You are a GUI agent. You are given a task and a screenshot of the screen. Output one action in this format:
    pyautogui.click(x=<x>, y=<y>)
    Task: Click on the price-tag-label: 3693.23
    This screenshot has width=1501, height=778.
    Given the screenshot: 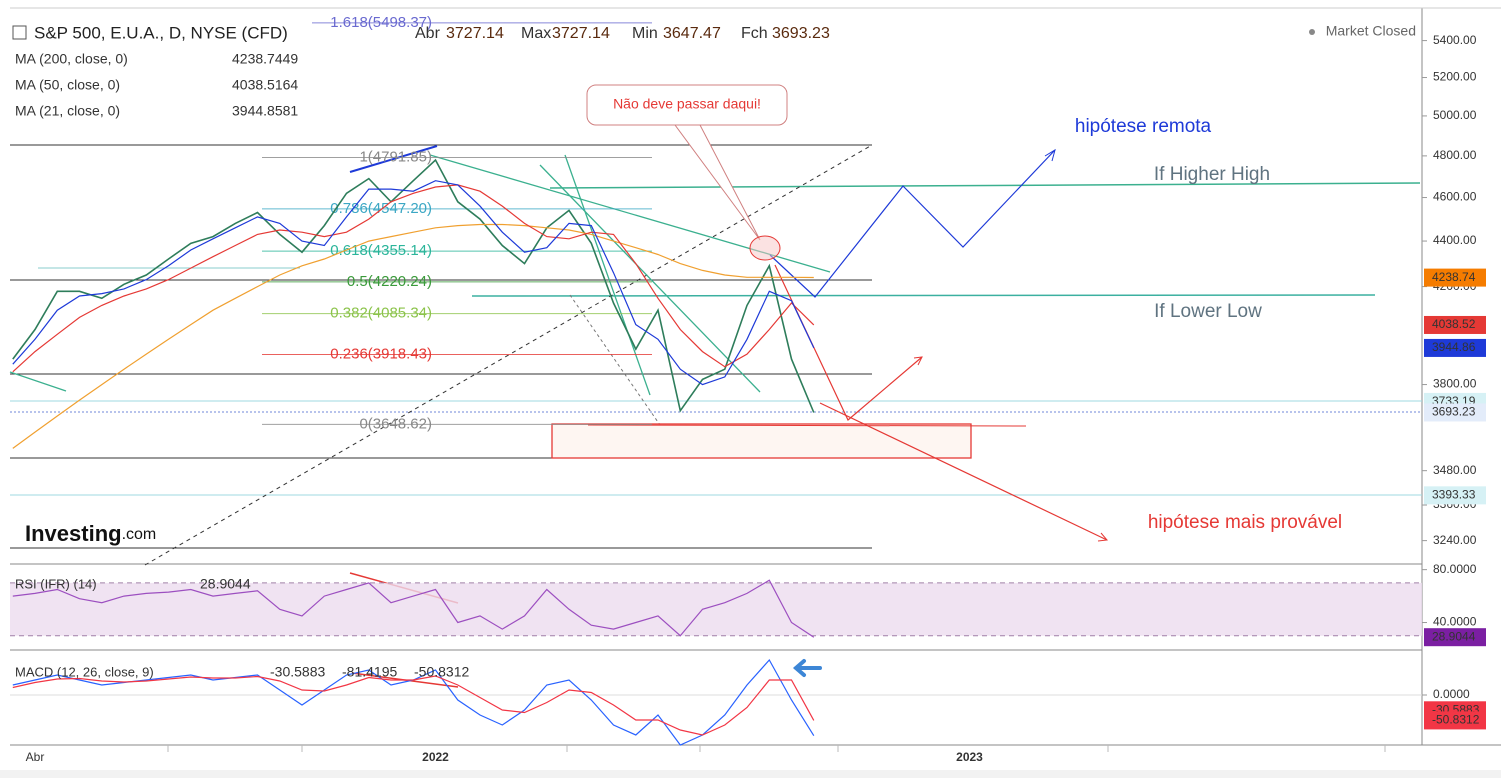 What is the action you would take?
    pyautogui.click(x=1454, y=412)
    